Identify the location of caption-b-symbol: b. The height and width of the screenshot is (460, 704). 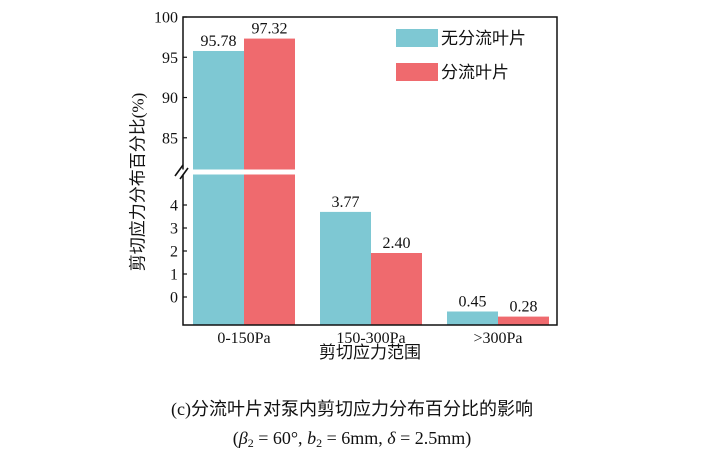
(312, 438).